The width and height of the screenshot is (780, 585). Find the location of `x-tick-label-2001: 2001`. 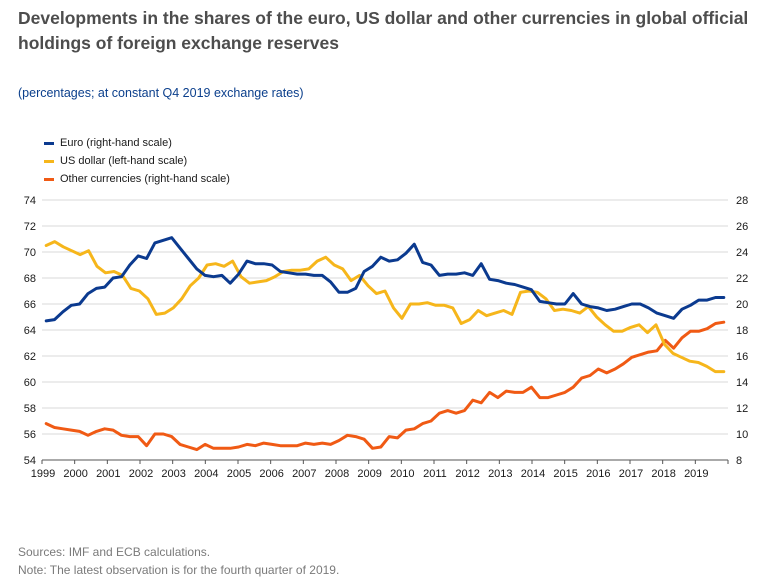

x-tick-label-2001: 2001 is located at coordinates (108, 474).